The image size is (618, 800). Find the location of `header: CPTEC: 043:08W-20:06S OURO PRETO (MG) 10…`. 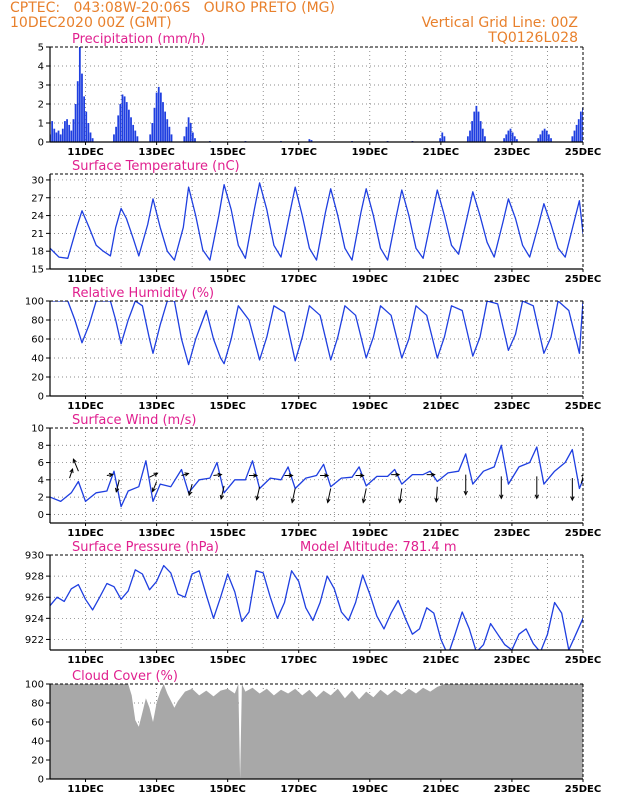

header: CPTEC: 043:08W-20:06S OURO PRETO (MG) 10… is located at coordinates (294, 23).